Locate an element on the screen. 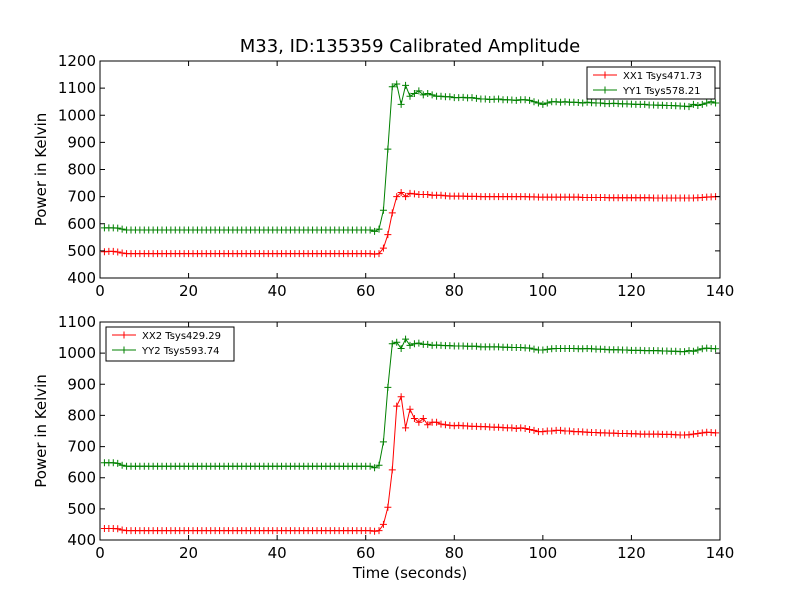 The image size is (800, 605). x-tick-label: 120 is located at coordinates (631, 553).